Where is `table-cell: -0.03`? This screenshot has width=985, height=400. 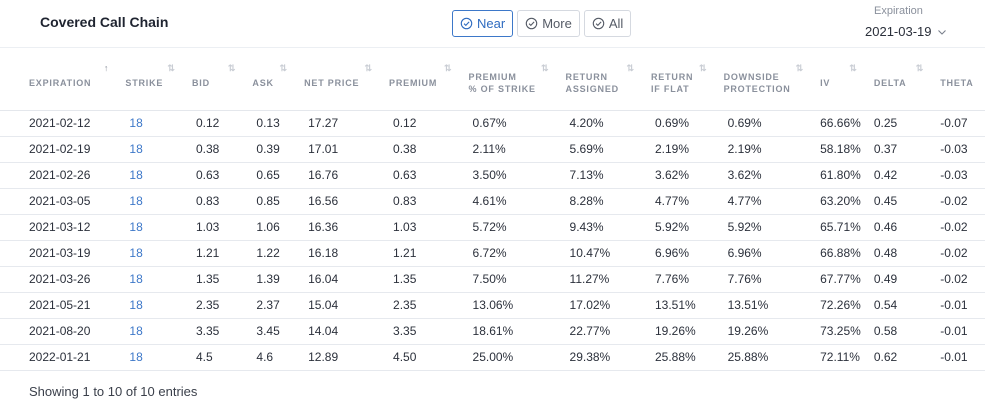
table-cell: -0.03 is located at coordinates (956, 149).